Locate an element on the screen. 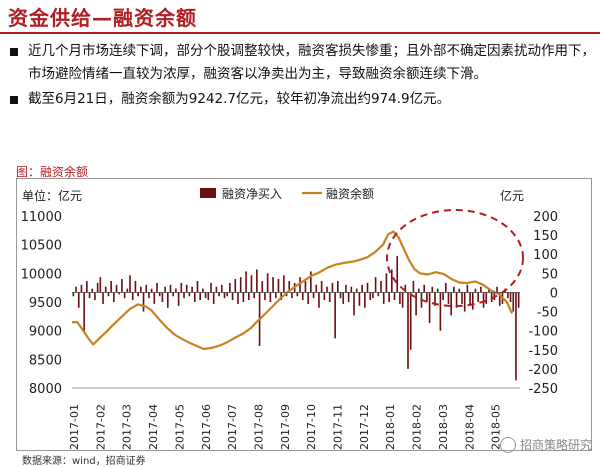  left-axis-tick-label: 8500 is located at coordinates (45, 360).